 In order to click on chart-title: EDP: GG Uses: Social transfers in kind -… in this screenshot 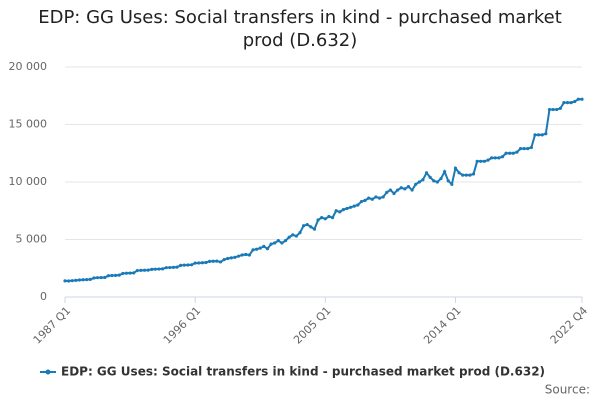, I will do `click(300, 29)`.